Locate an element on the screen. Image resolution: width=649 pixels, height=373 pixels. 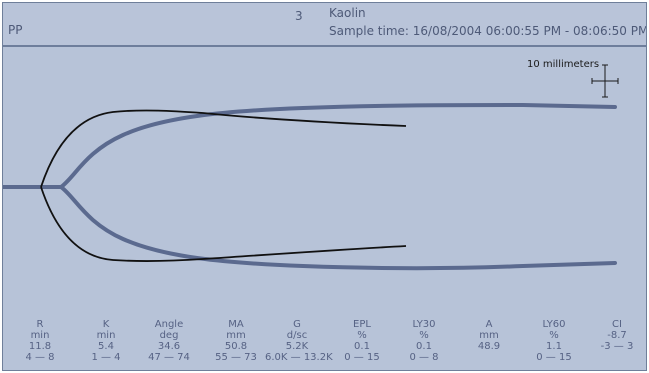
param-name: EPL is located at coordinates (362, 324).